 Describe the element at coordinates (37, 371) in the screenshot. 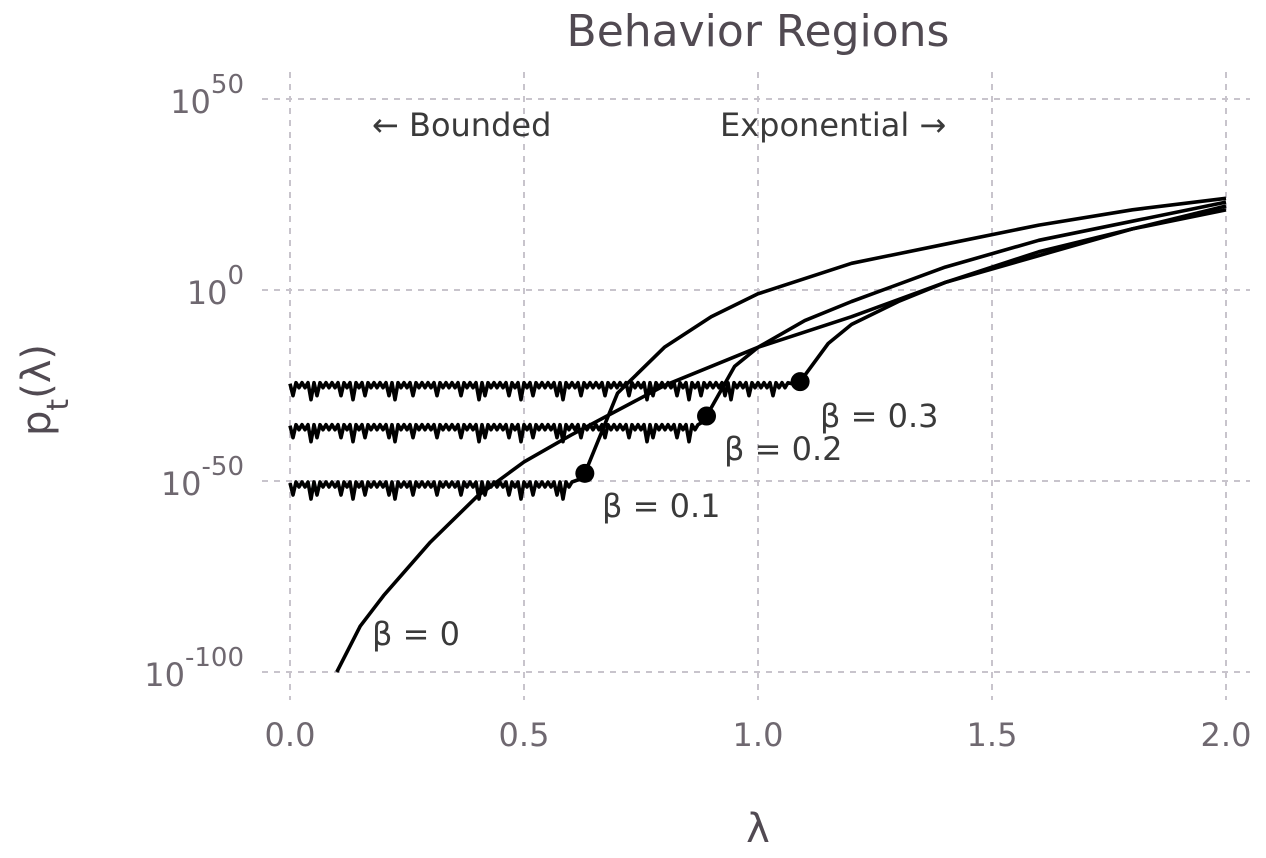

I see `y-axis-label-tail: (λ)` at that location.